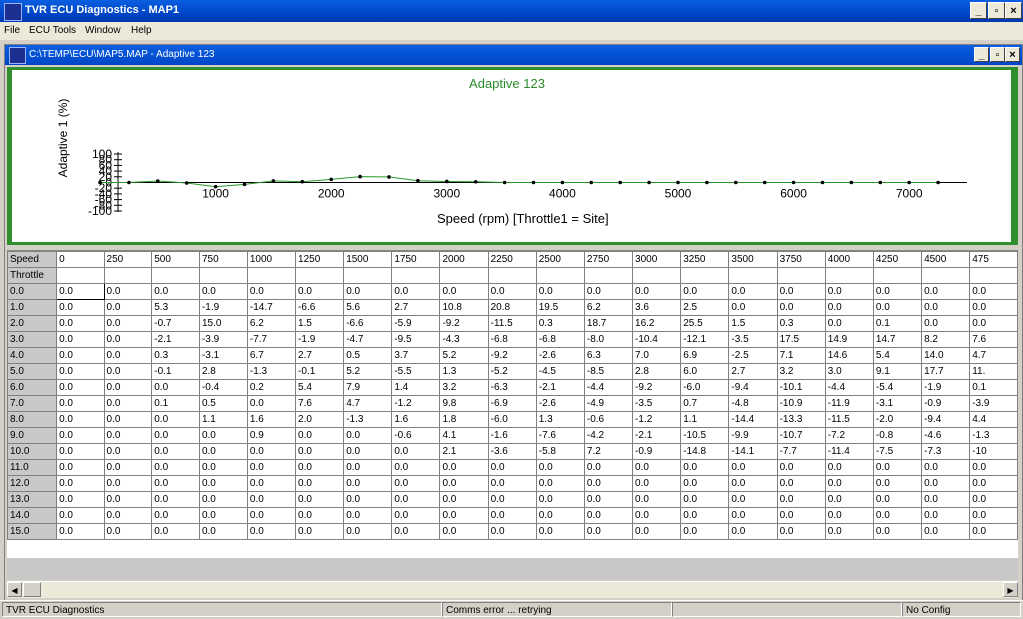 Image resolution: width=1023 pixels, height=619 pixels. I want to click on map-cell: 6.9, so click(705, 355).